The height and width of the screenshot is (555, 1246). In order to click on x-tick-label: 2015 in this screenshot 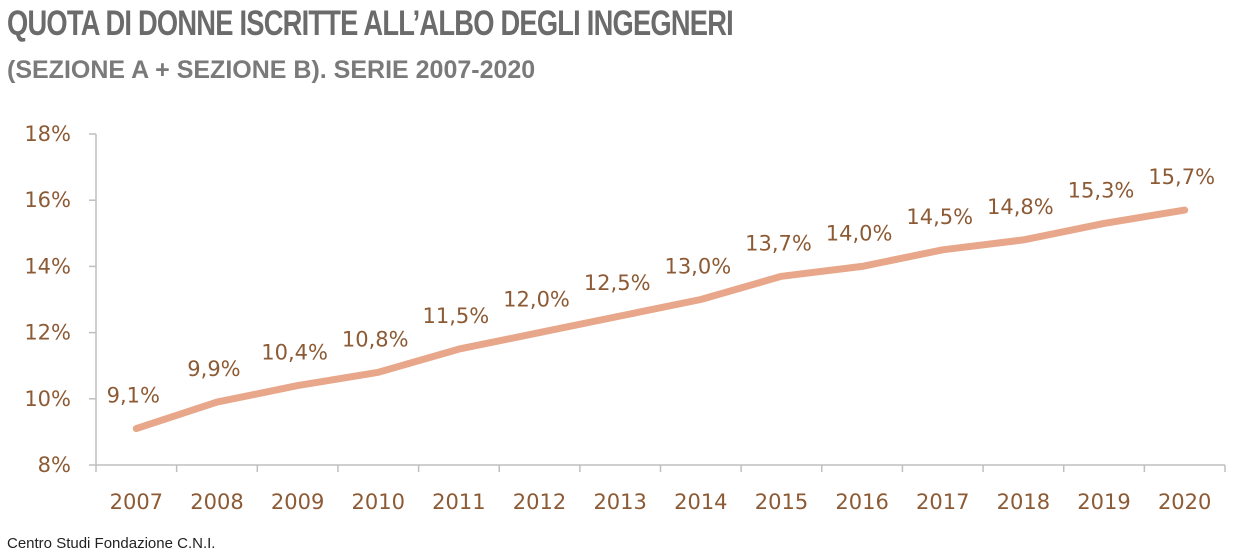, I will do `click(781, 502)`.